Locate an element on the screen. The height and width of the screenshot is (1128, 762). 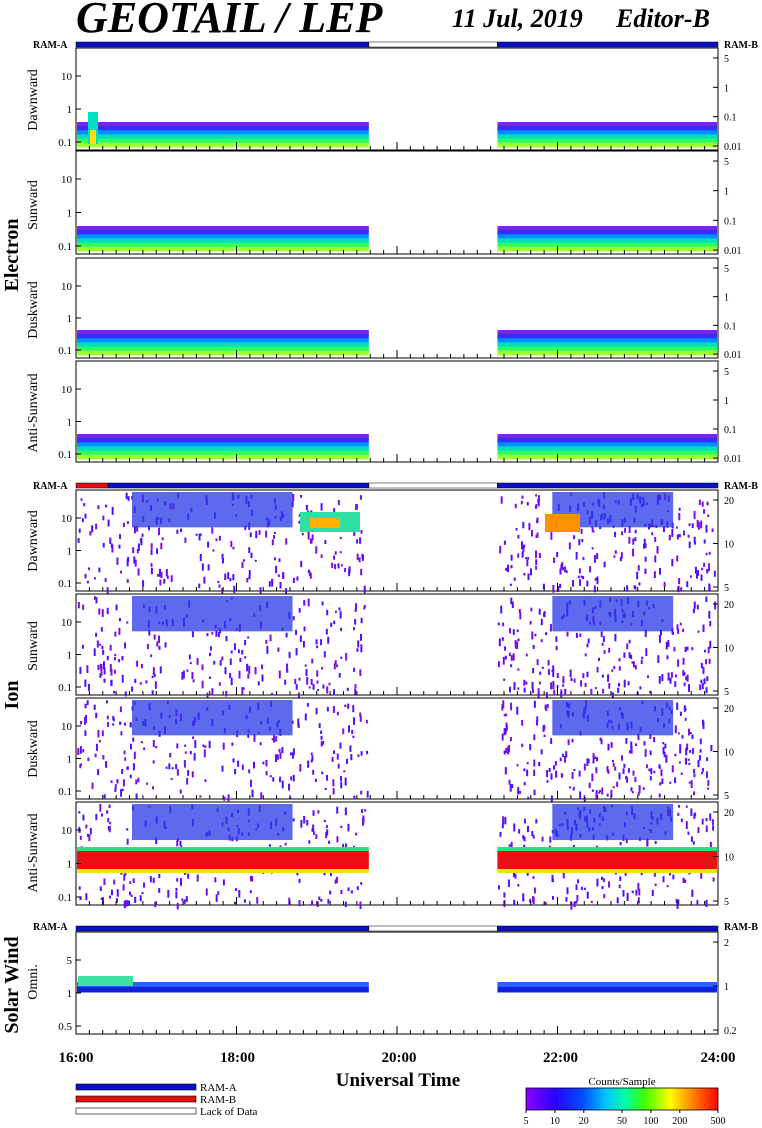
group-label-electron: Electron is located at coordinates (12, 255).